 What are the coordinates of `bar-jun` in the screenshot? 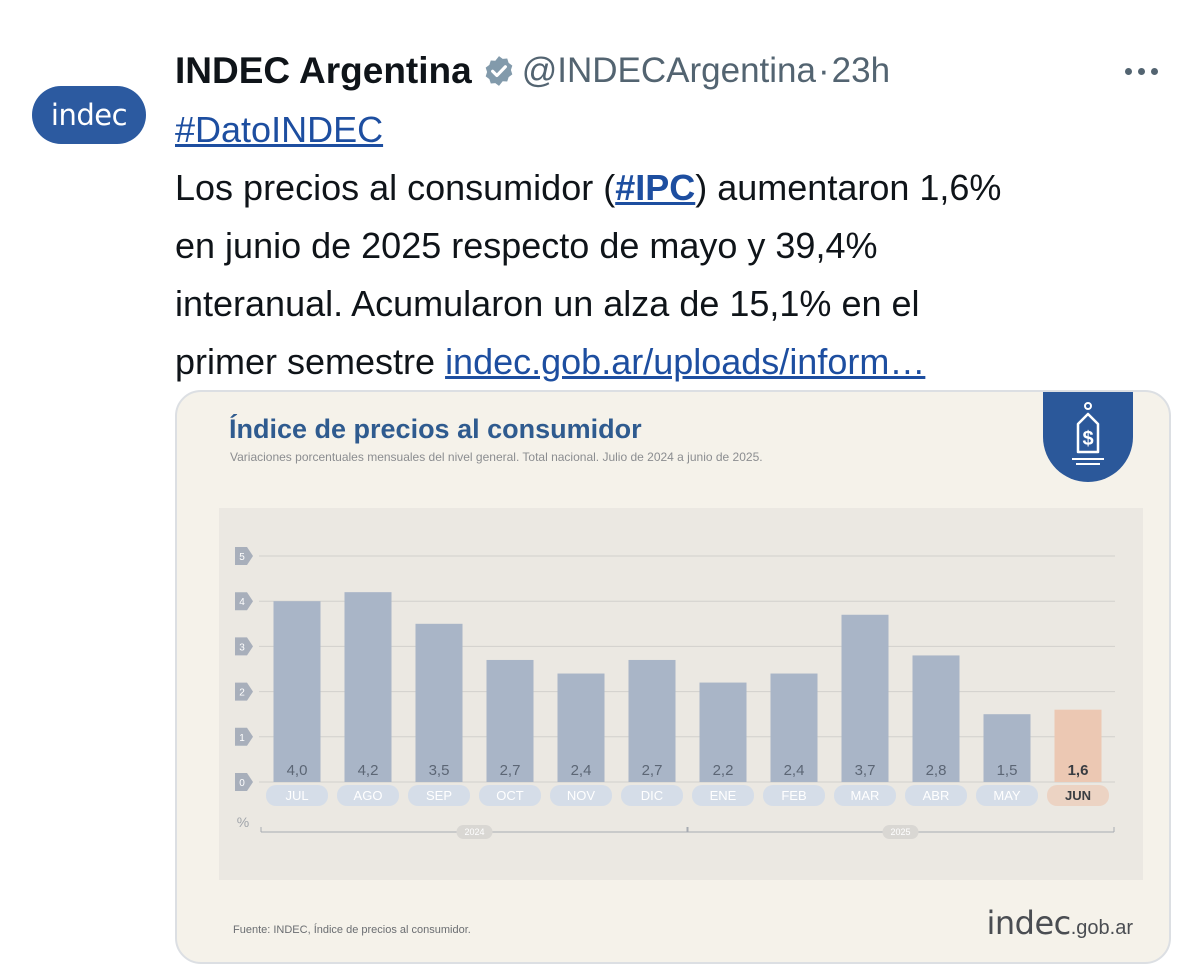 It's located at (1078, 745).